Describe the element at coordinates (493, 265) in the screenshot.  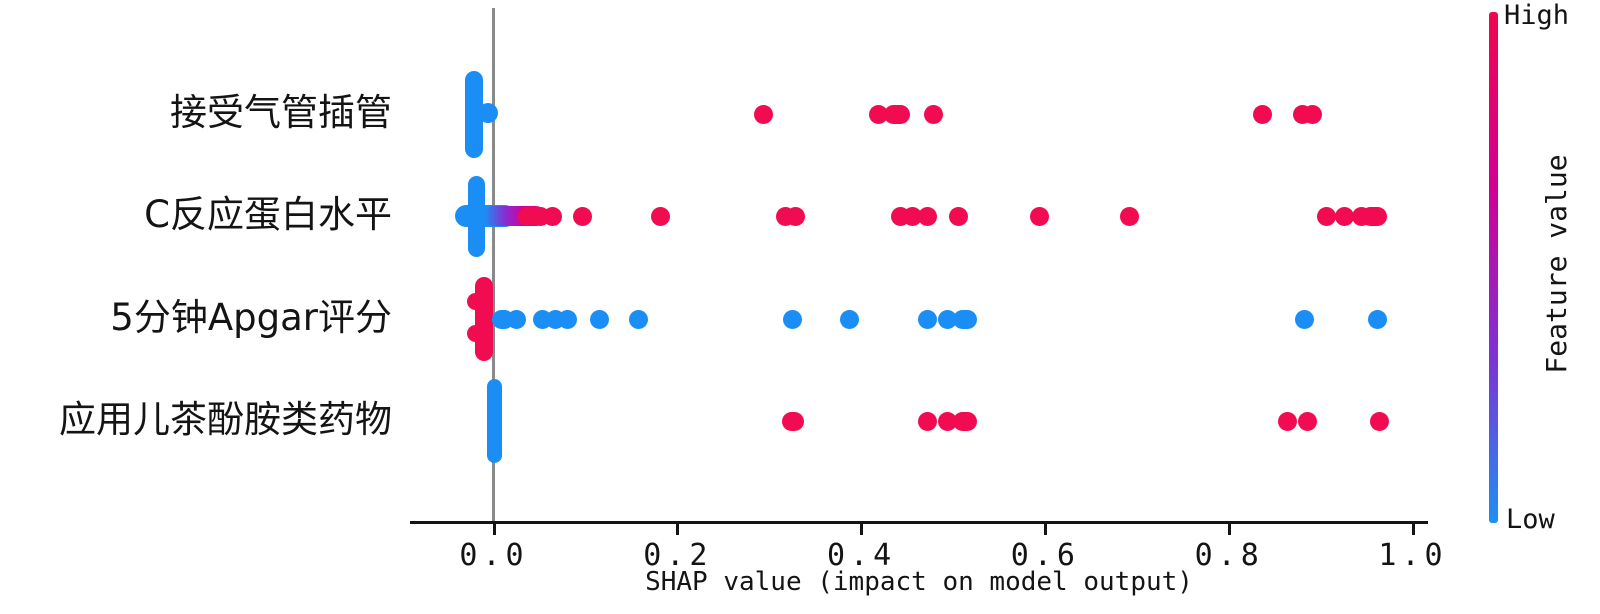
I see `zero-reference-line` at that location.